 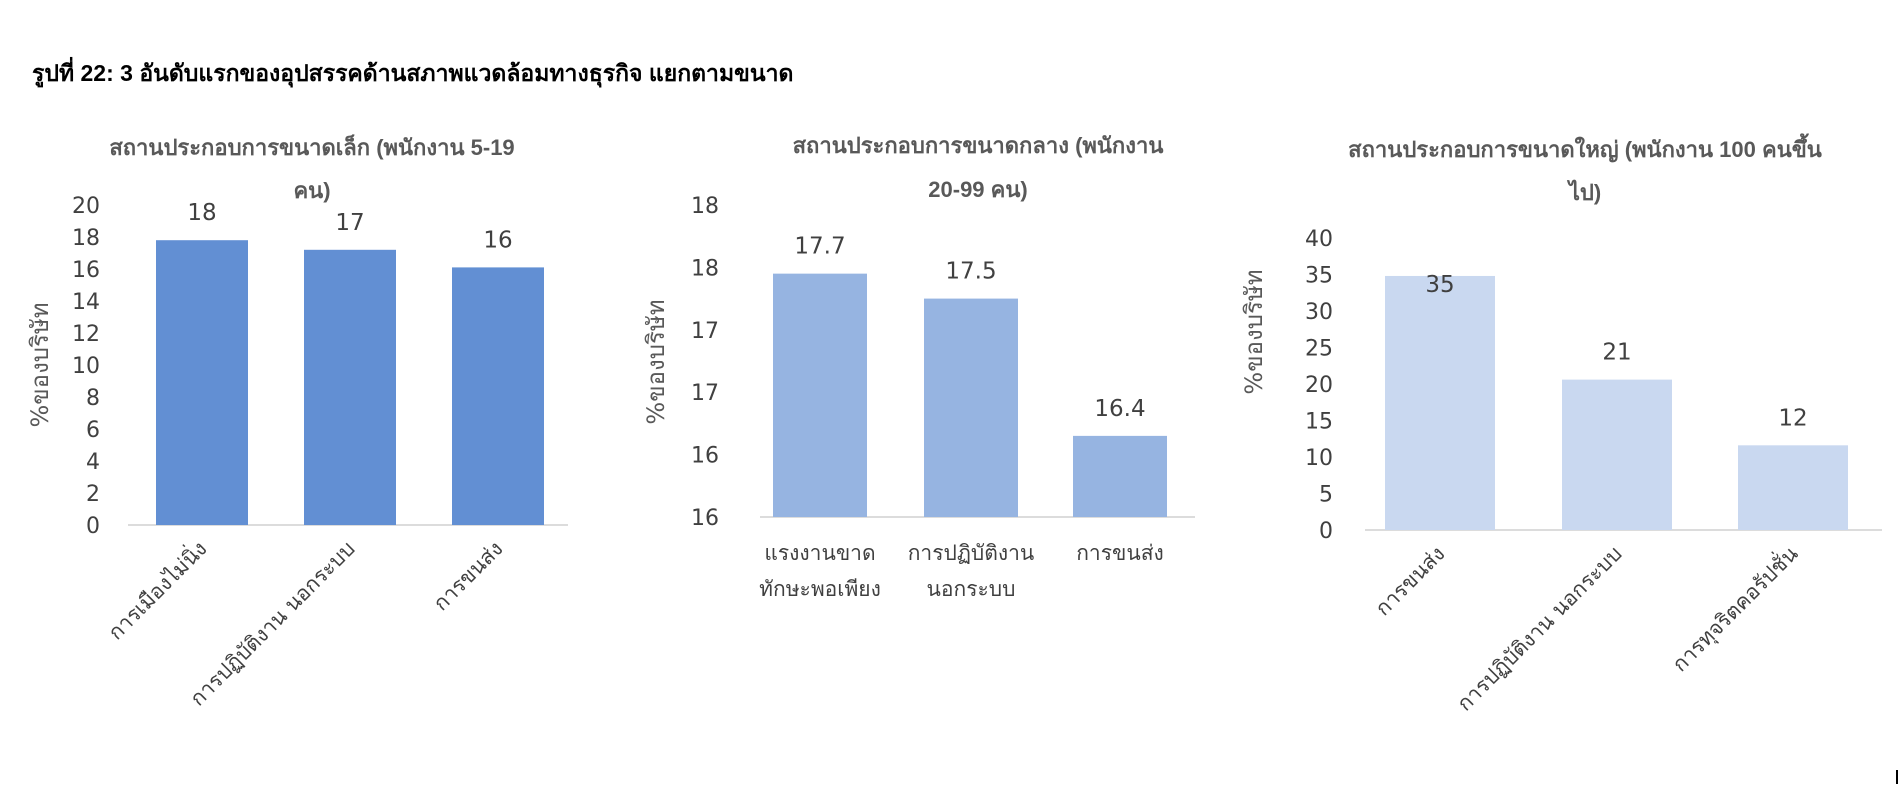 I want to click on category-label: ทักษะพอเพียง, so click(x=820, y=589).